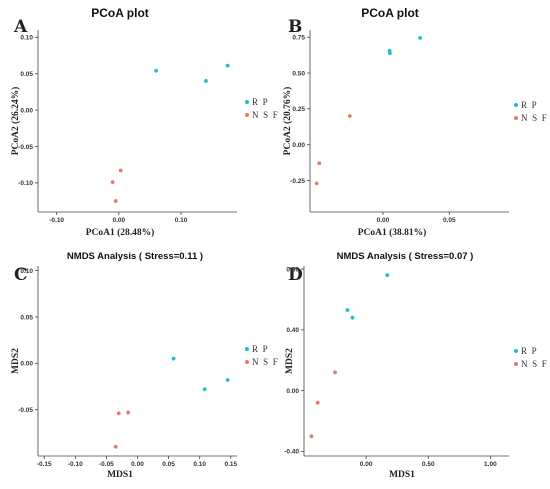 The image size is (550, 489). Describe the element at coordinates (230, 464) in the screenshot. I see `x-tick-label: 0.15` at that location.